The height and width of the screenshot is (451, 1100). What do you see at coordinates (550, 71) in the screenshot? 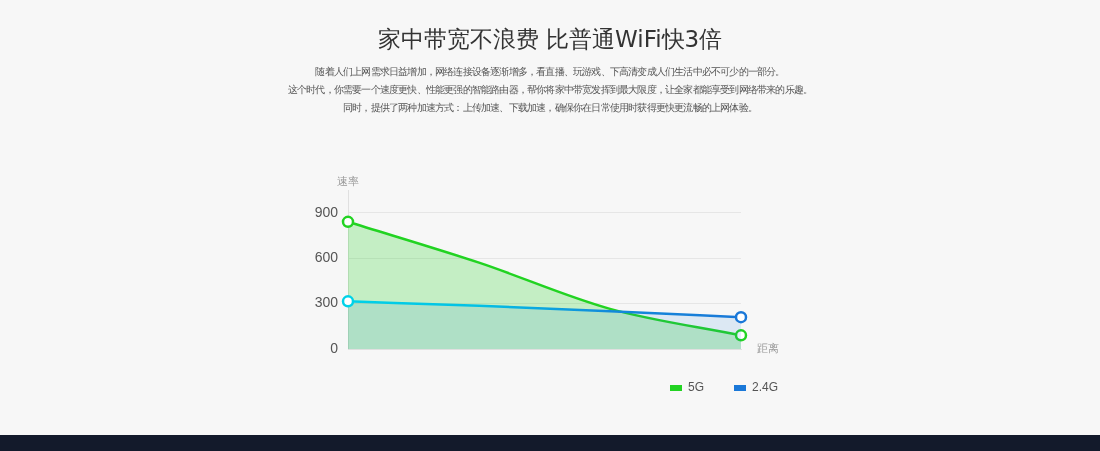
I see `chart-subtitle: 随着人们上网需求日益增加，网络连接设备逐渐增多，看直播、玩游戏、下高清变成人们生活中必不可少的一部分。` at bounding box center [550, 71].